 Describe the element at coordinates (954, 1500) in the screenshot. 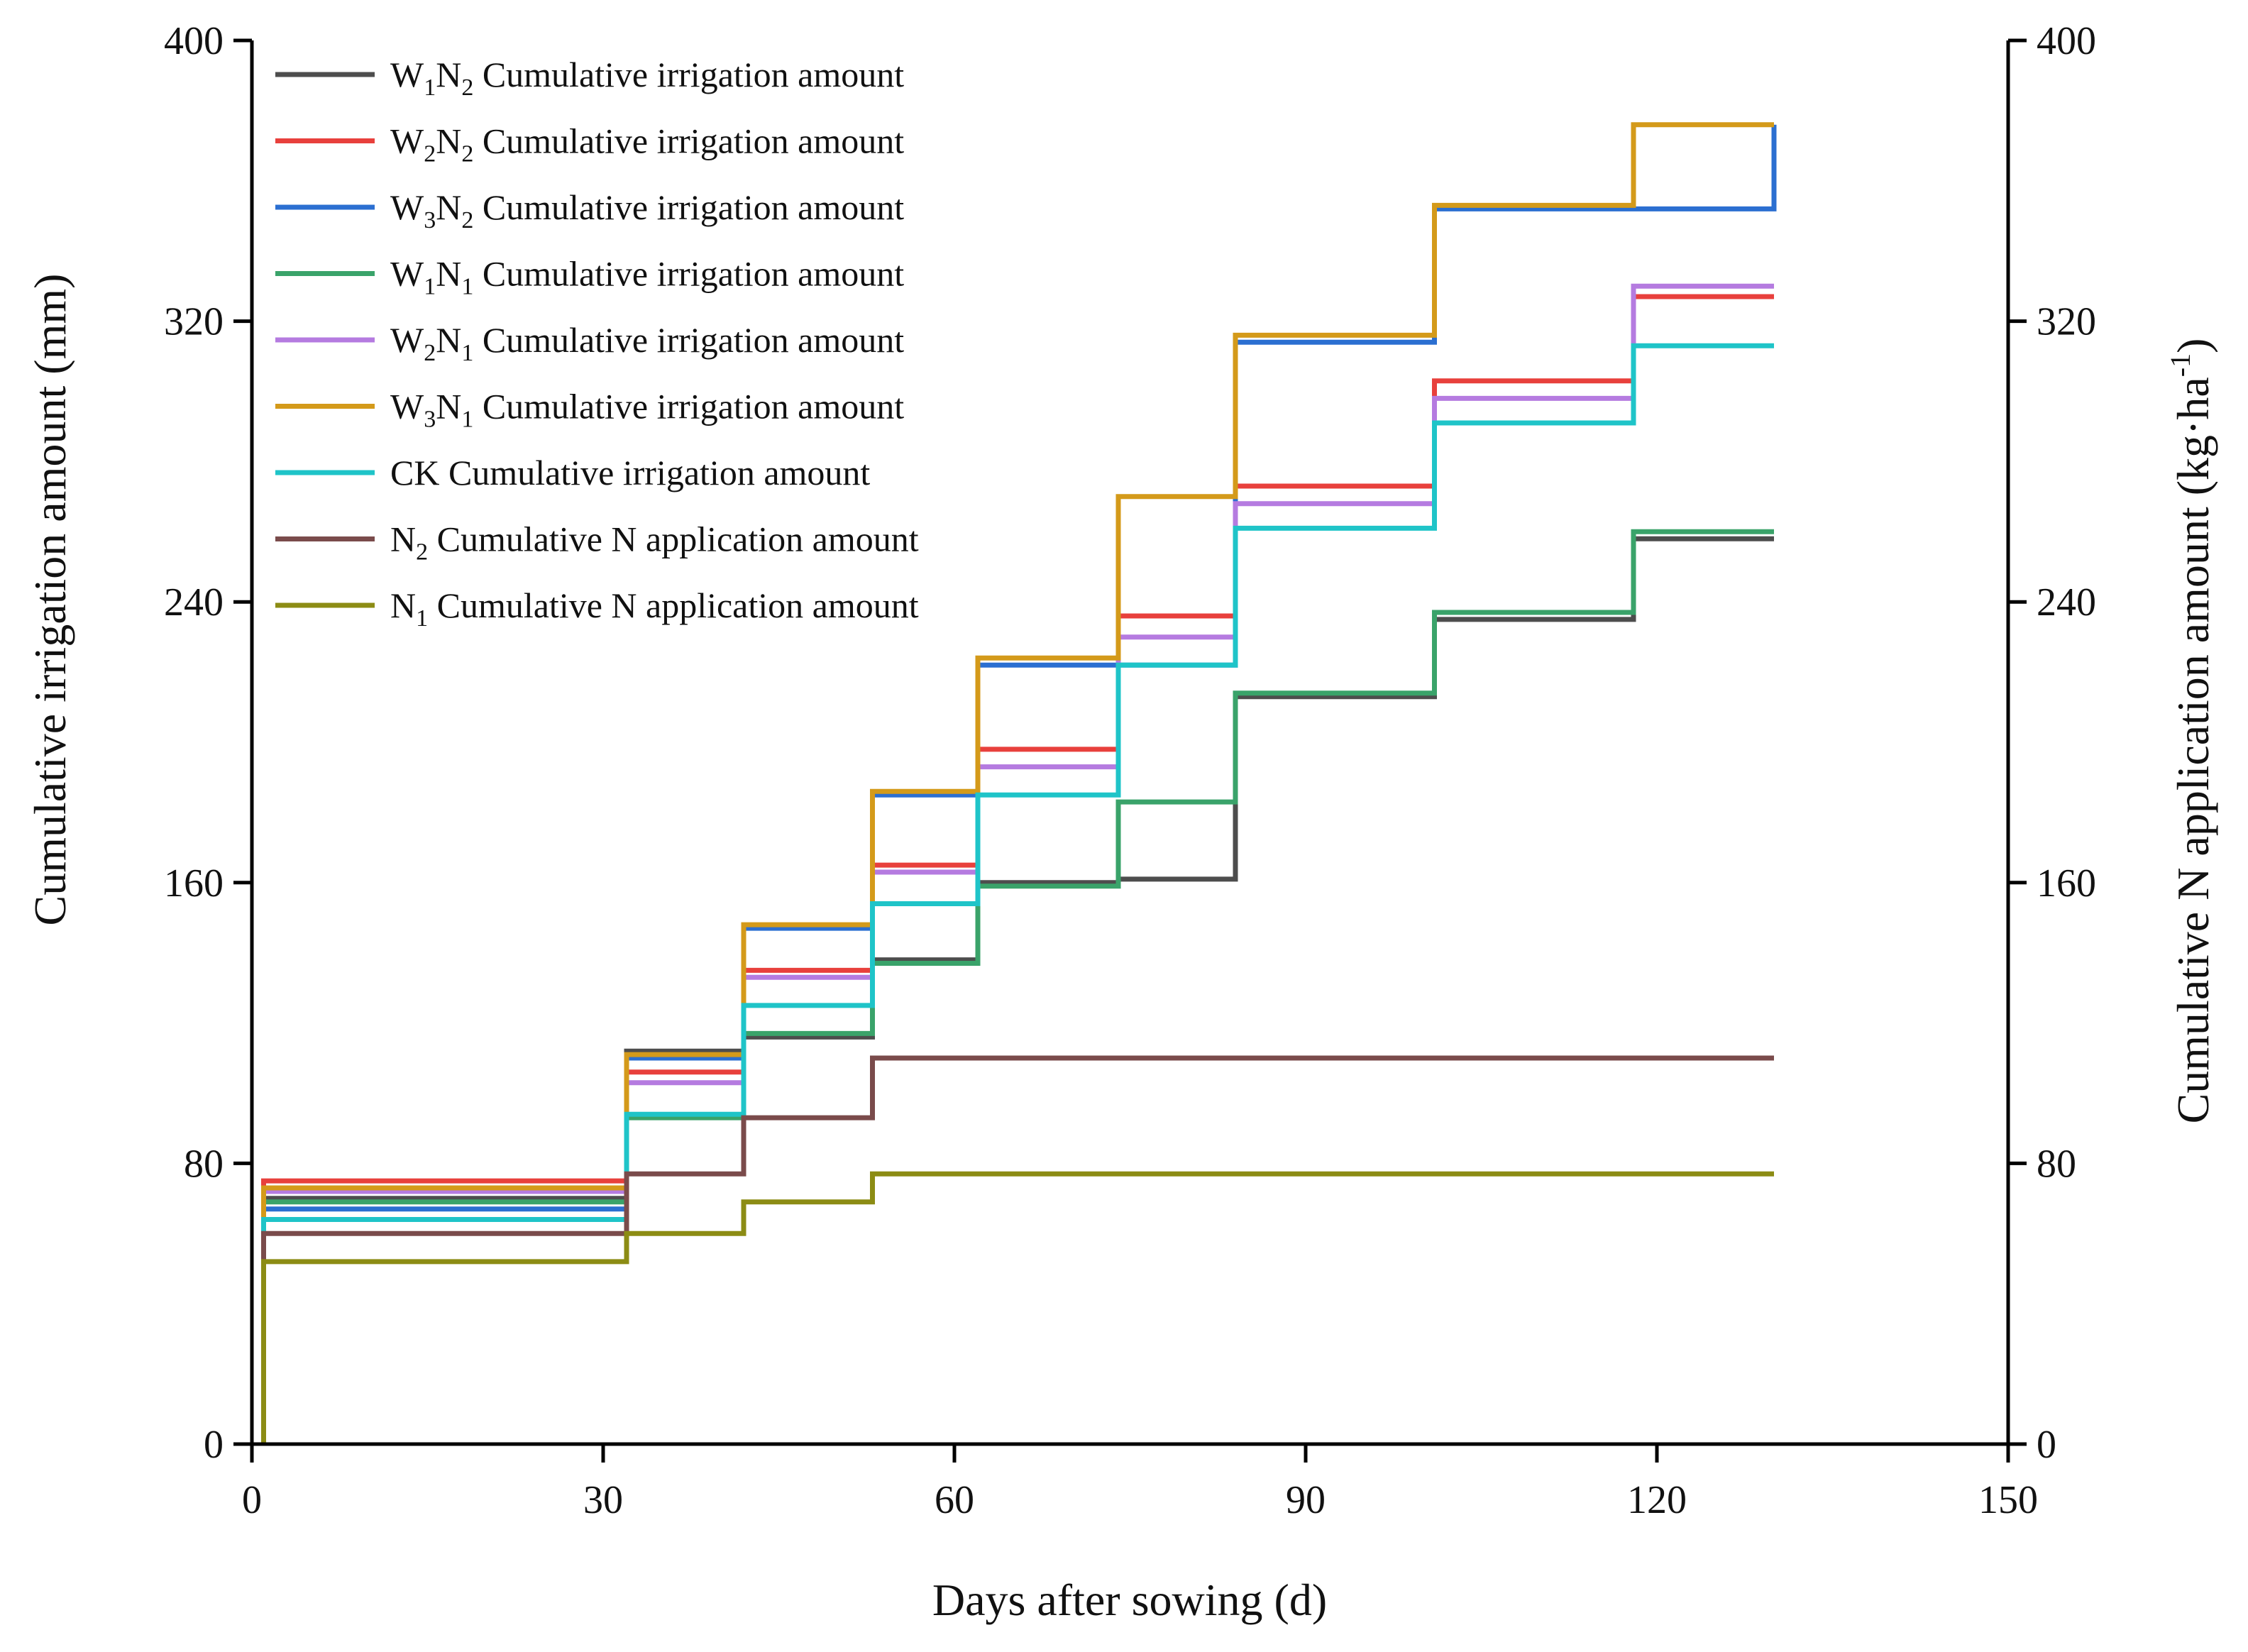

I see `x-tick-label: 60` at that location.